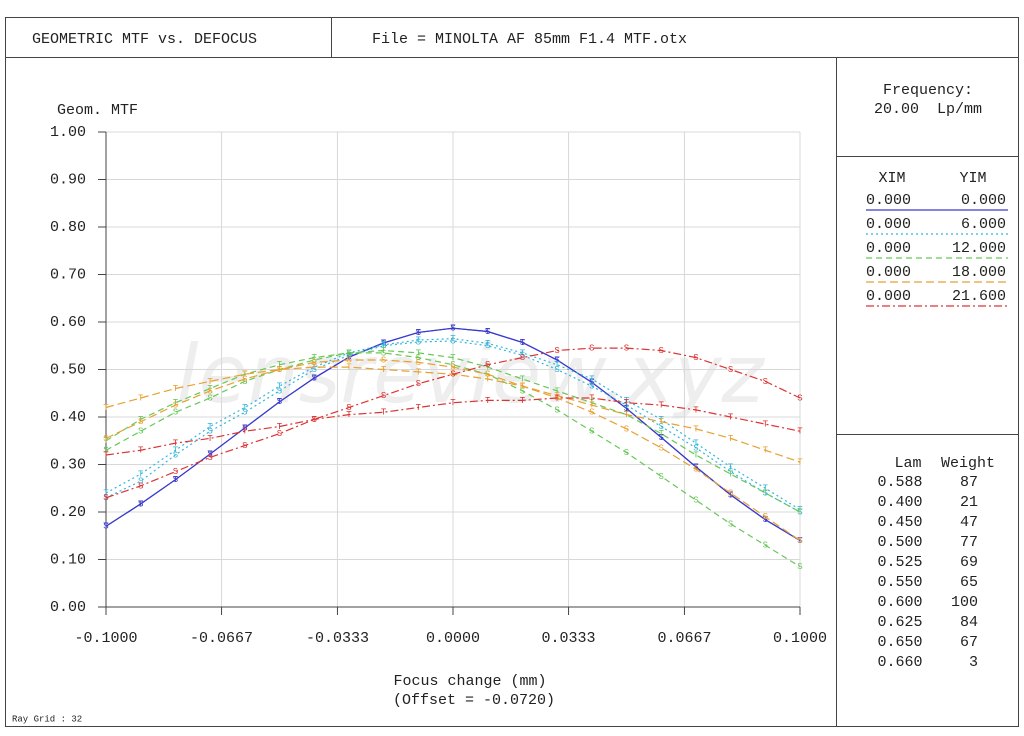 Image resolution: width=1024 pixels, height=736 pixels. What do you see at coordinates (899, 522) in the screenshot?
I see `wavelength: 0.450` at bounding box center [899, 522].